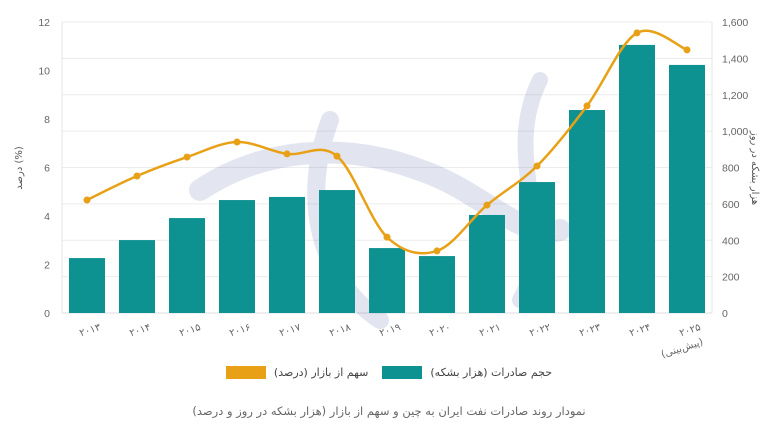  What do you see at coordinates (640, 330) in the screenshot?
I see `x-tick: ۲۰۲۴` at bounding box center [640, 330].